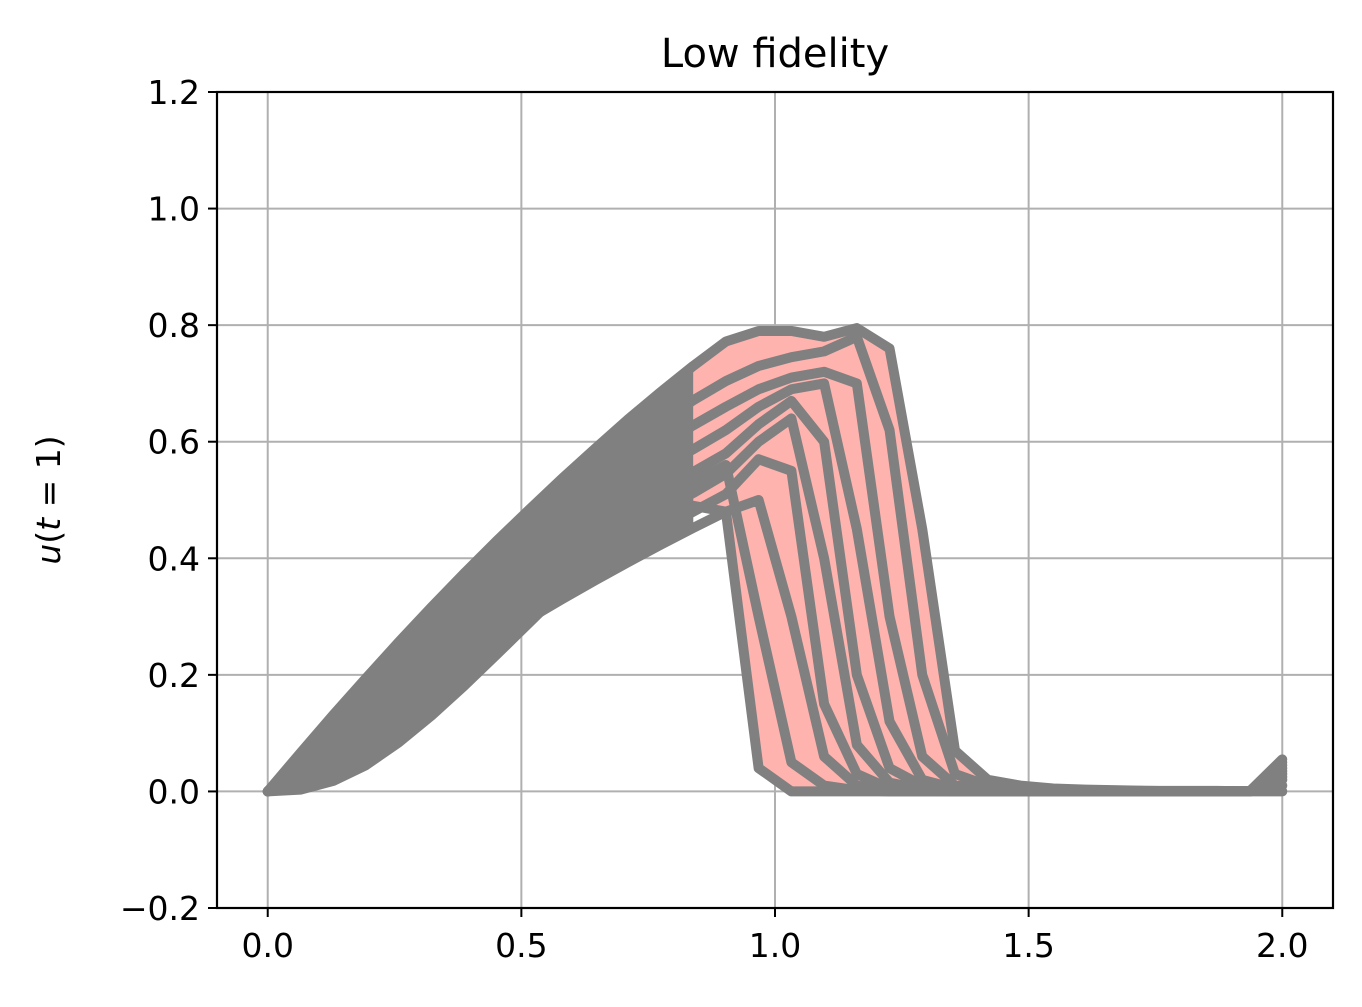 This screenshot has width=1362, height=1007. What do you see at coordinates (48, 524) in the screenshot?
I see `y-axis-label-time: t` at bounding box center [48, 524].